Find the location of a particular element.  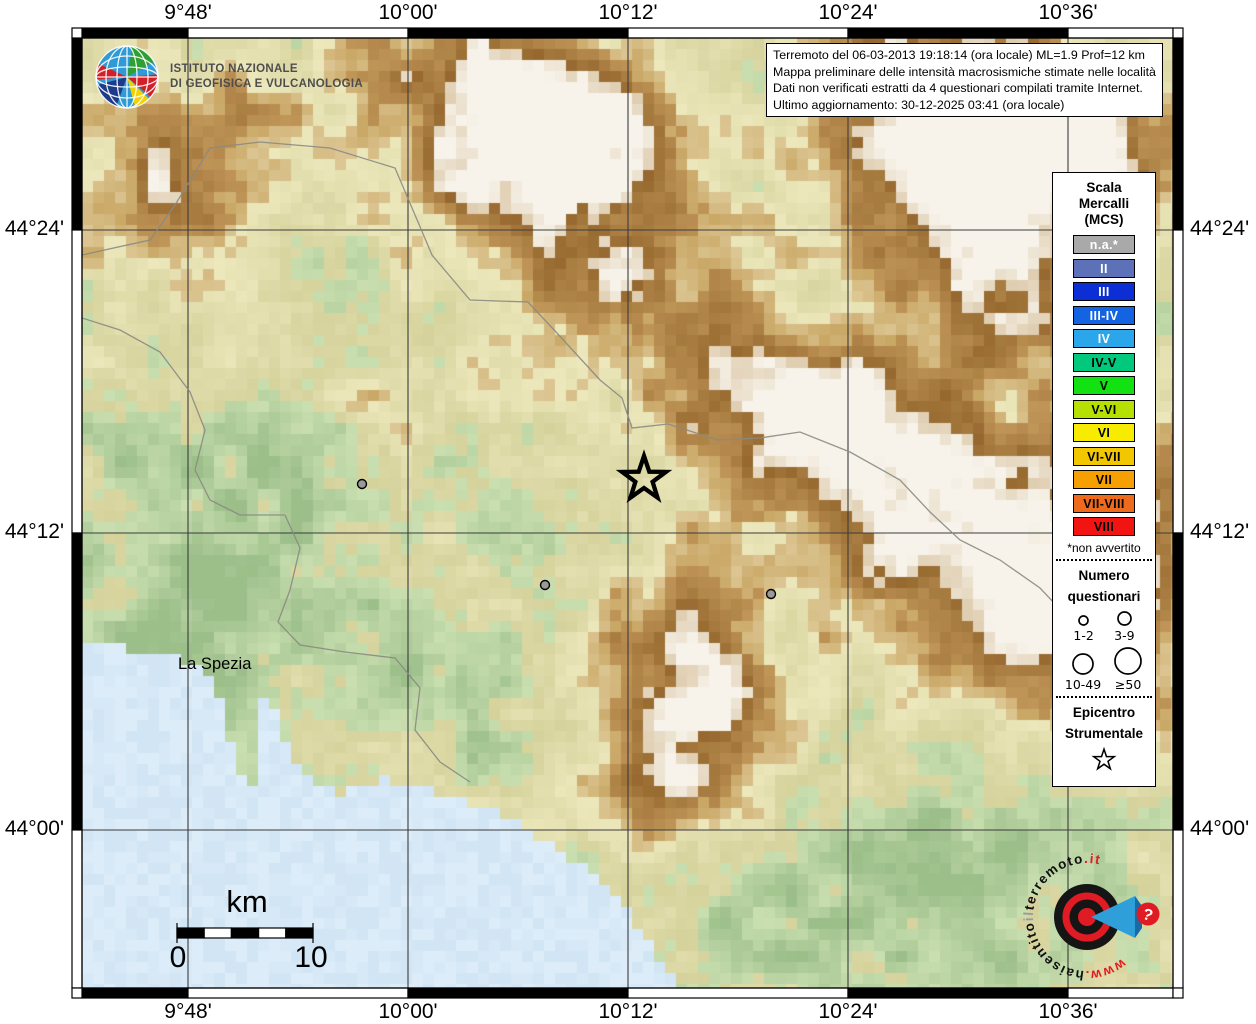

questionnaire-size-item: 3-9 is located at coordinates (1124, 626).